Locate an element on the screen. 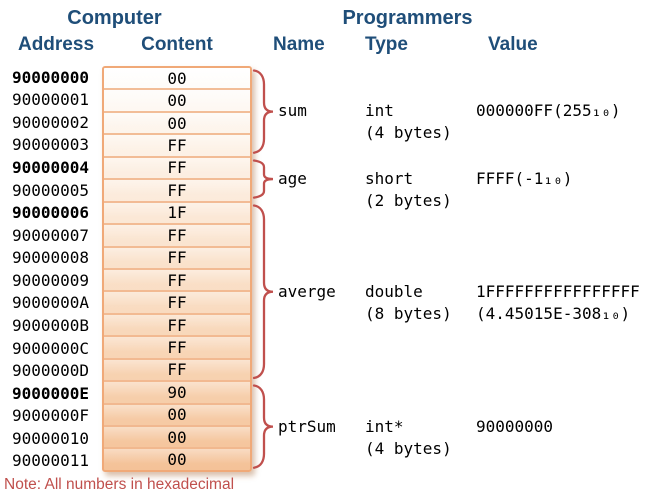 This screenshot has height=503, width=661. variable-type: int is located at coordinates (379, 111).